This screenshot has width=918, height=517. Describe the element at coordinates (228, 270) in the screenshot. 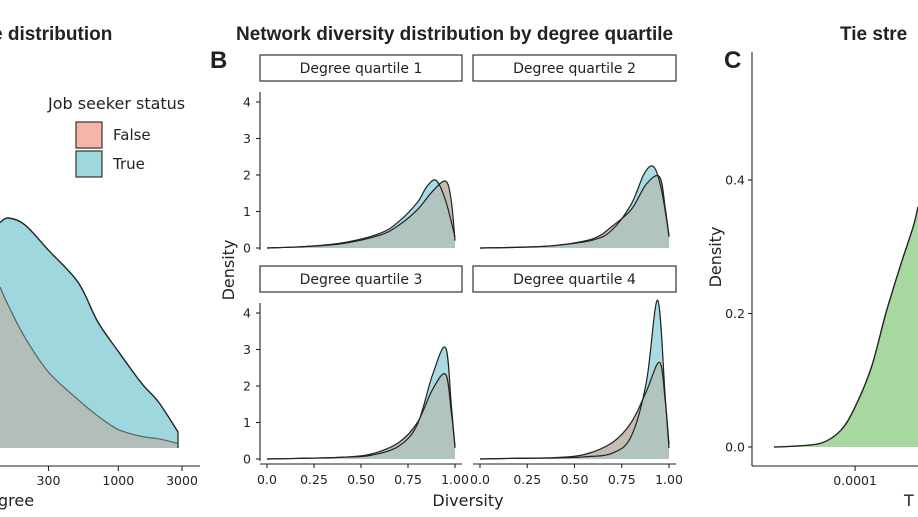

I see `panel-b-y-axis-label: Density` at that location.